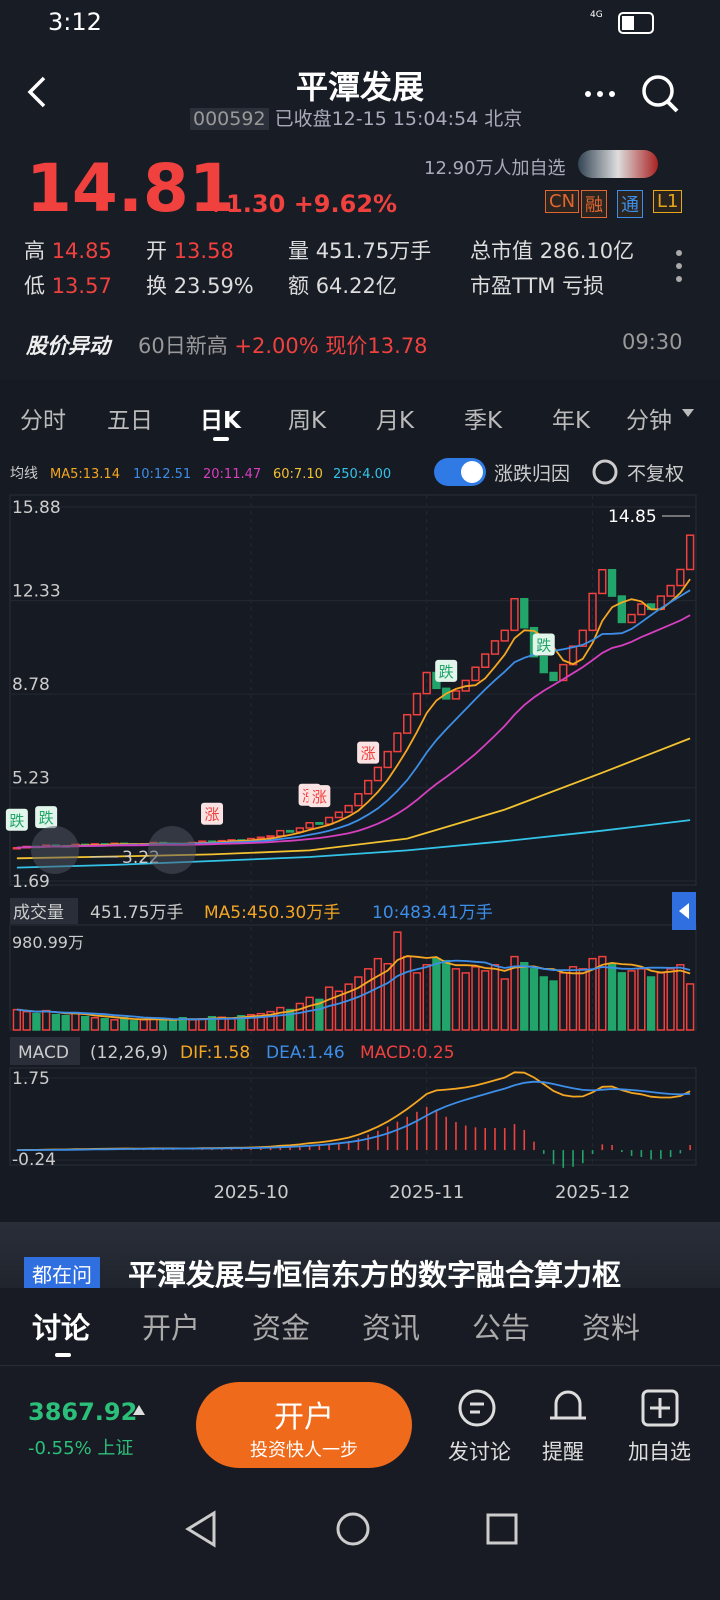 The width and height of the screenshot is (720, 1600). What do you see at coordinates (679, 266) in the screenshot?
I see `more-button` at bounding box center [679, 266].